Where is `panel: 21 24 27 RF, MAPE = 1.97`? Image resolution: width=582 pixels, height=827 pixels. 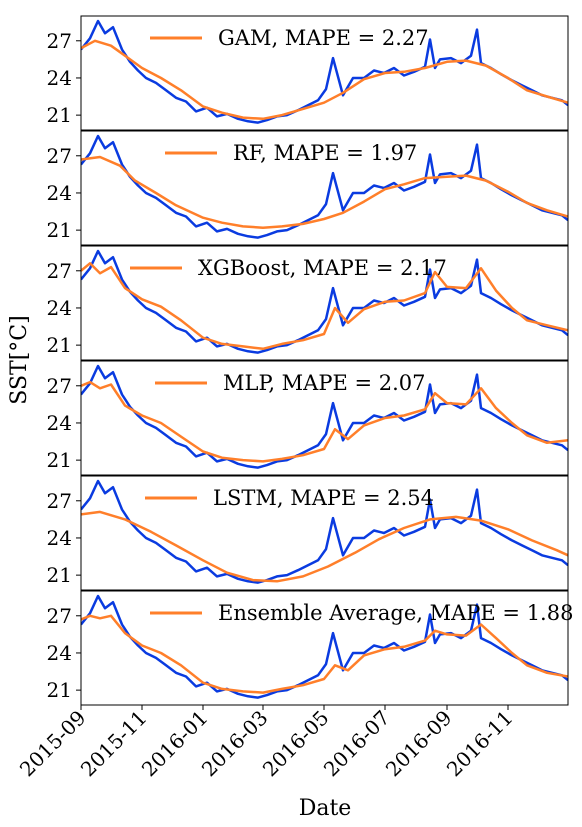
panel: 21 24 27 RF, MAPE = 1.97 is located at coordinates (308, 188).